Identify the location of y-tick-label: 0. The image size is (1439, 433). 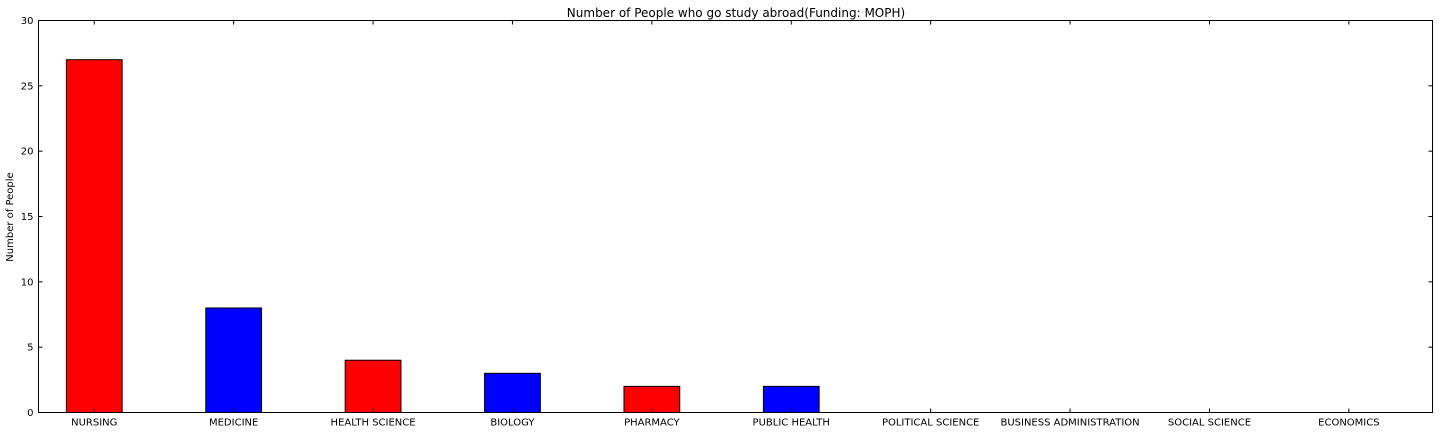
(30, 413).